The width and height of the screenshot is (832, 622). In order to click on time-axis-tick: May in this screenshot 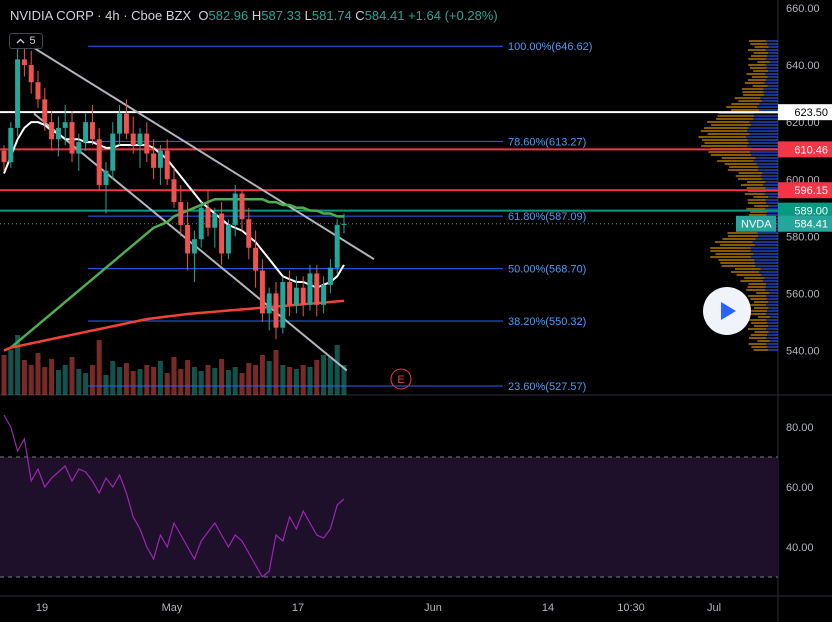, I will do `click(172, 608)`.